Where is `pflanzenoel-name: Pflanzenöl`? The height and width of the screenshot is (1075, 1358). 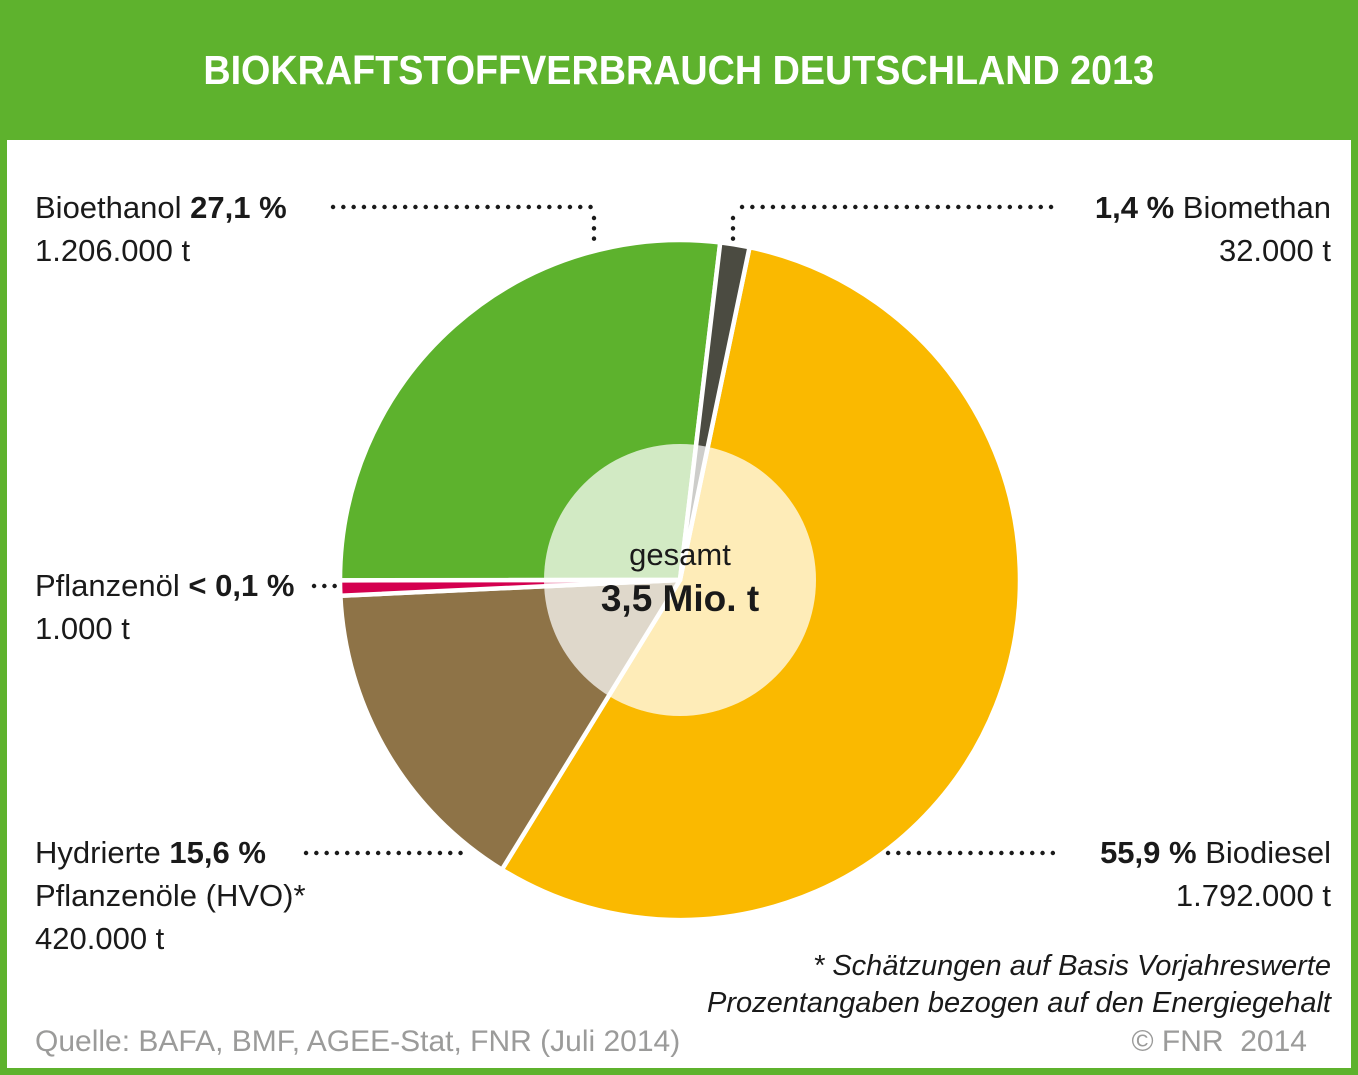
pflanzenoel-name: Pflanzenöl is located at coordinates (112, 585).